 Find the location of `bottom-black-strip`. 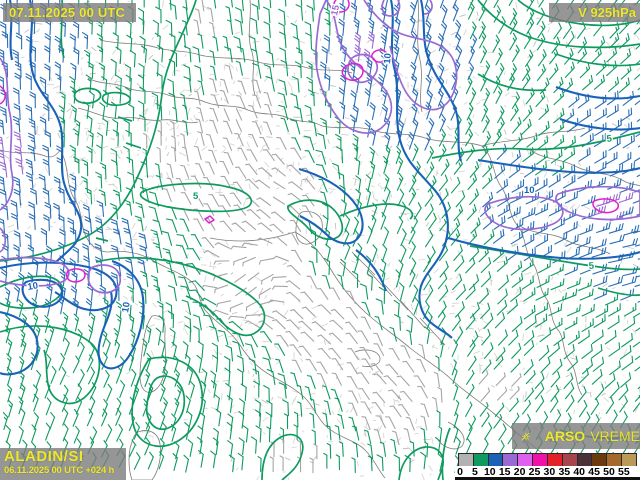

bottom-black-strip is located at coordinates (547, 478).